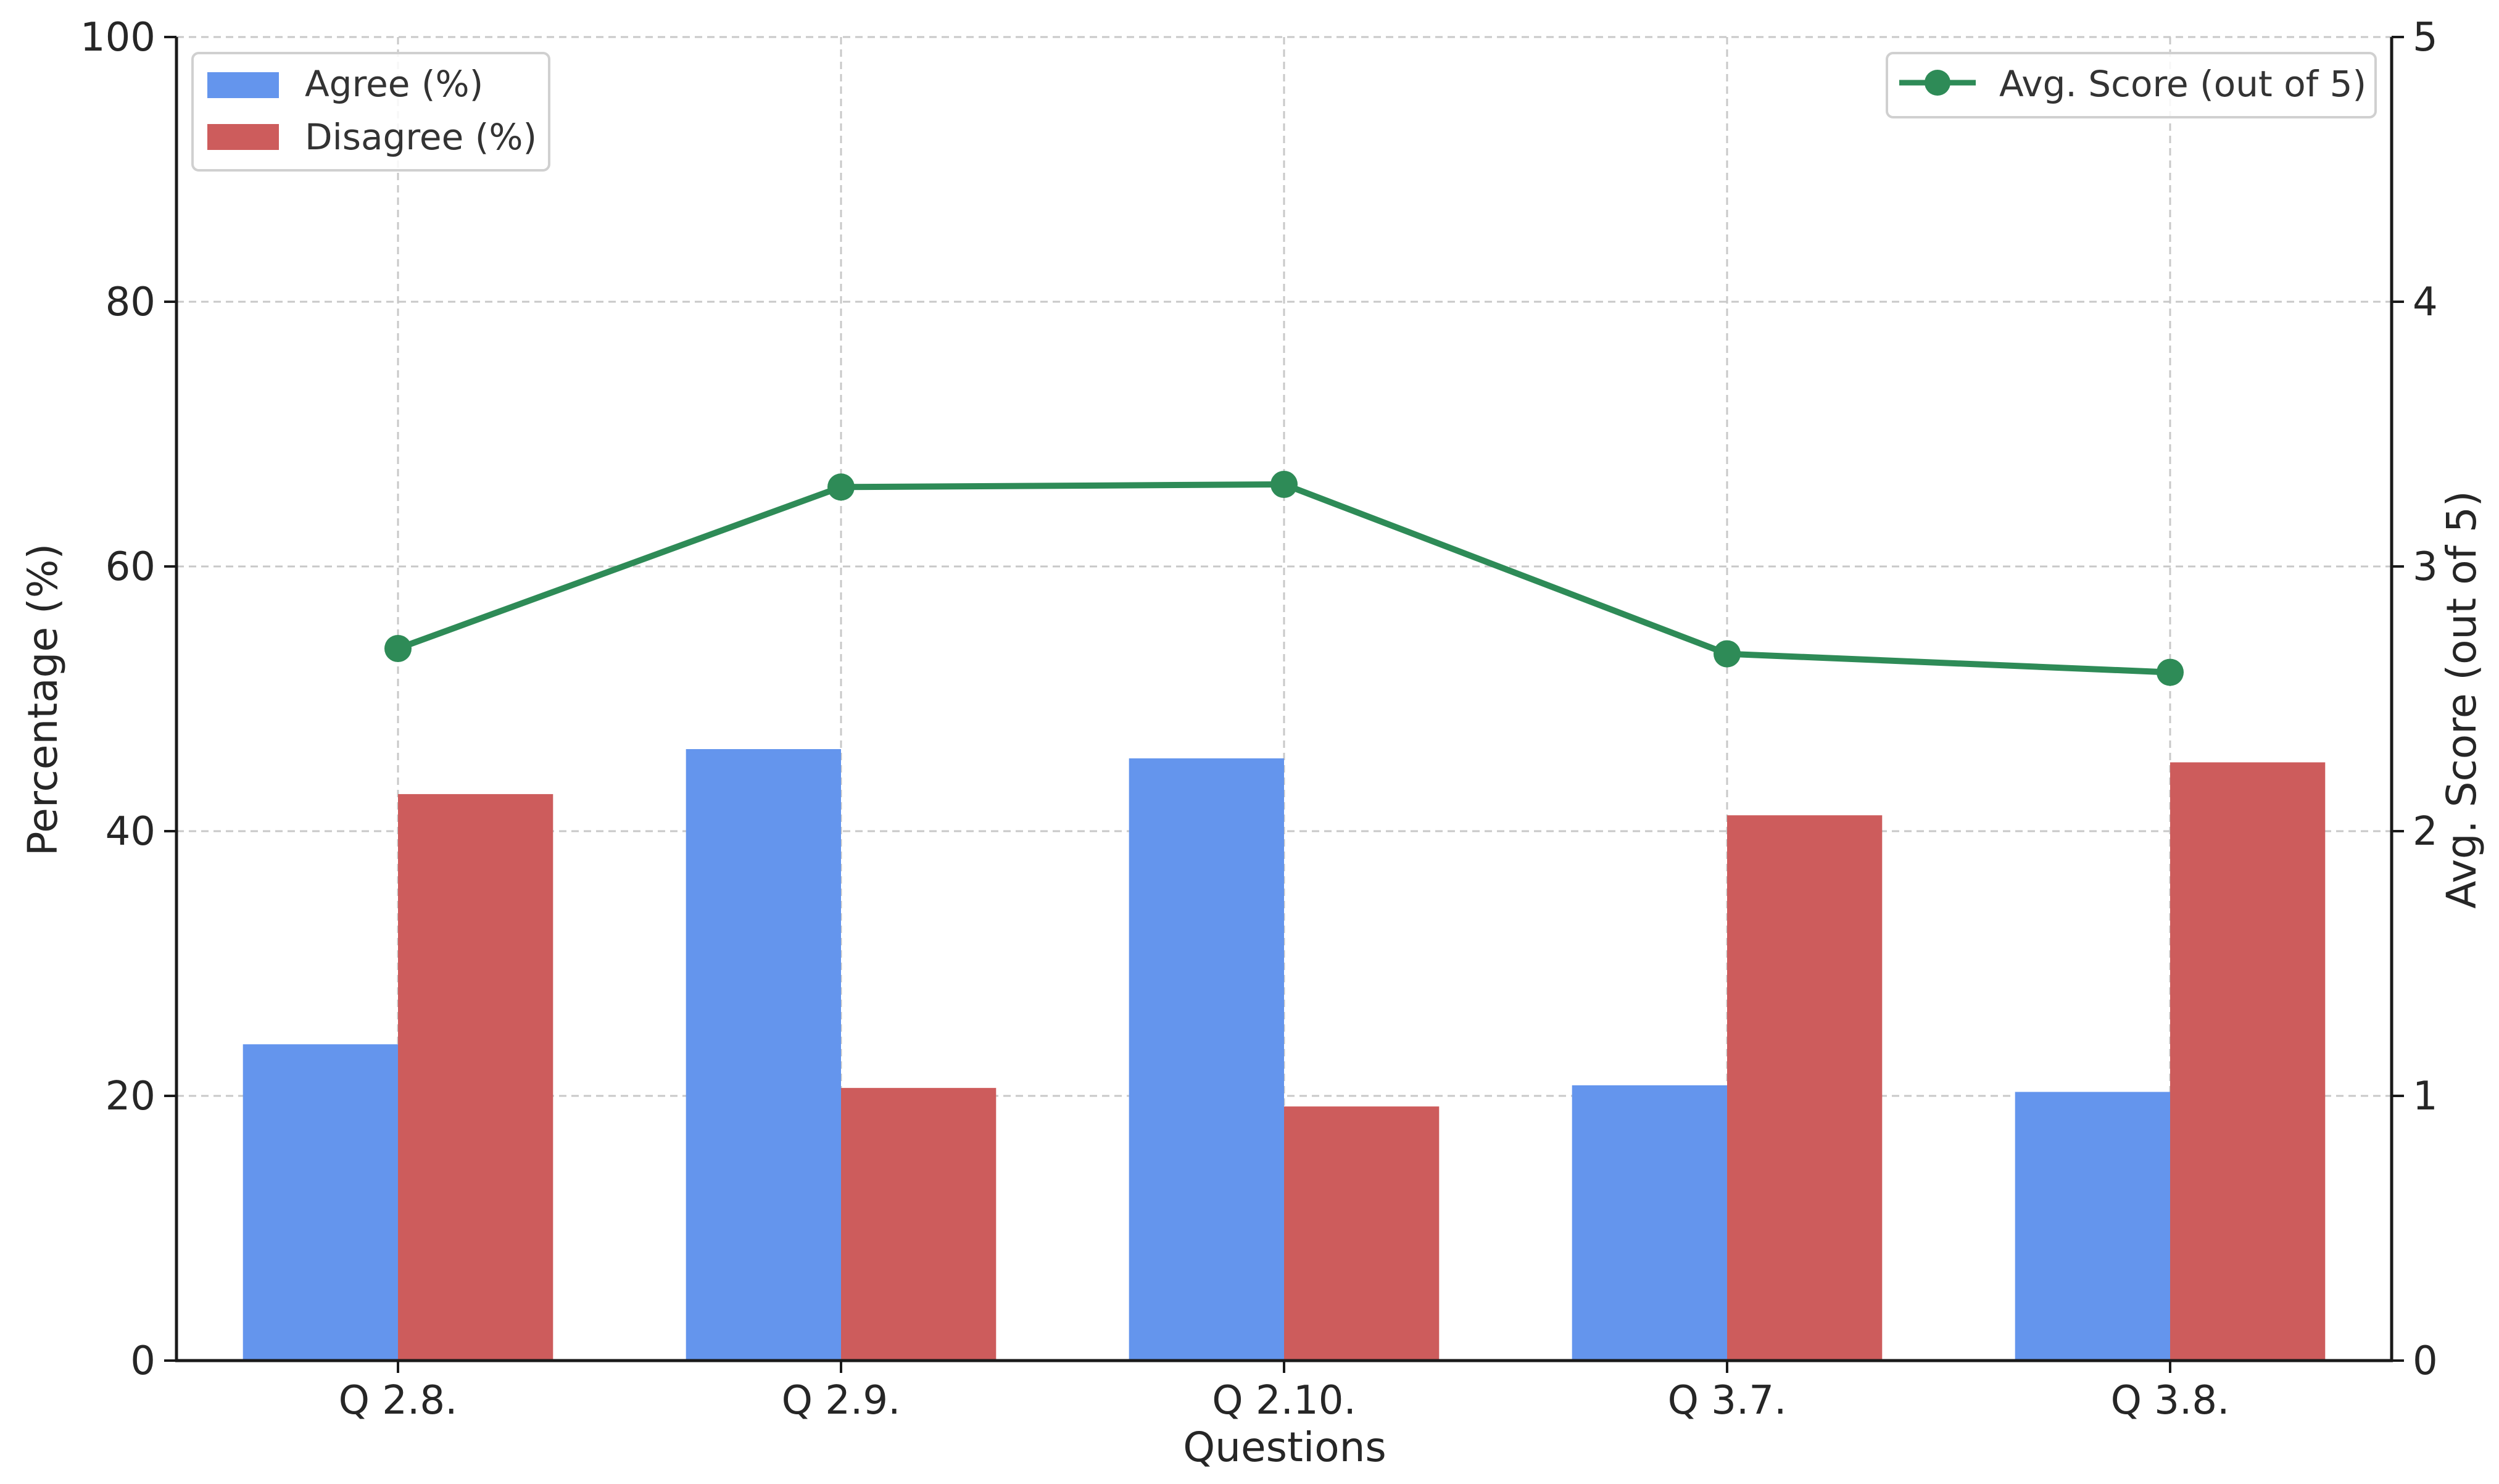 Image resolution: width=2499 pixels, height=1484 pixels. Describe the element at coordinates (130, 302) in the screenshot. I see `y-tick-label-4: 80` at that location.